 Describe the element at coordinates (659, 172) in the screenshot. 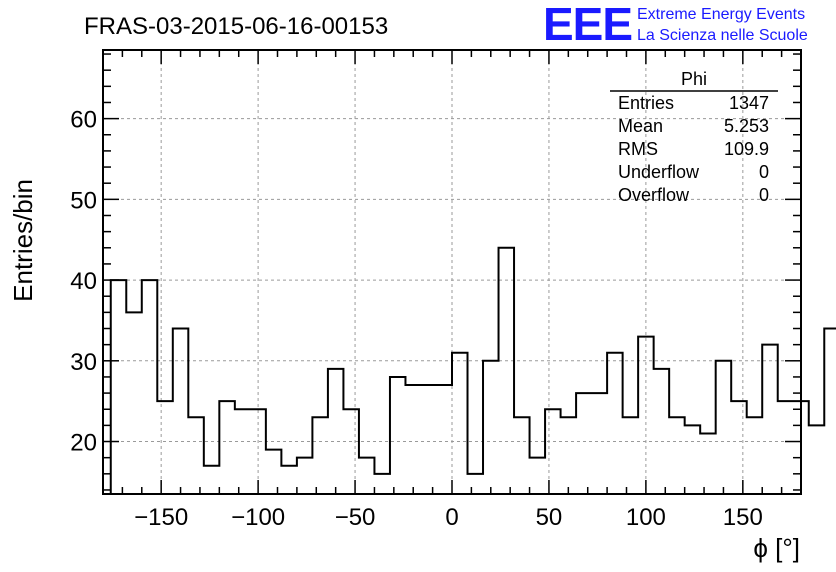

I see `stats-label-underflow: Underflow` at that location.